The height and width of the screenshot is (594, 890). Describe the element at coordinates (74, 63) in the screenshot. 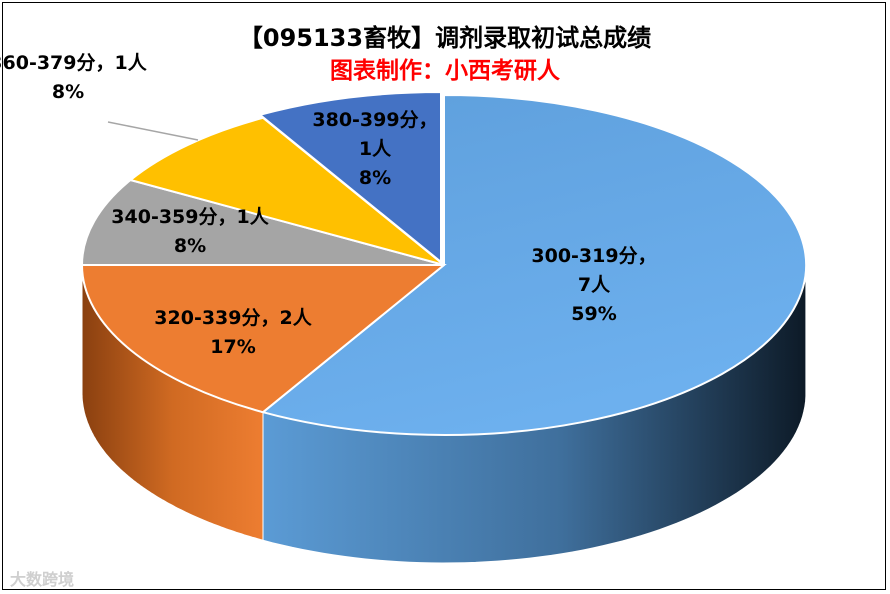

I see `data-label-line: 360-379分，1人` at that location.